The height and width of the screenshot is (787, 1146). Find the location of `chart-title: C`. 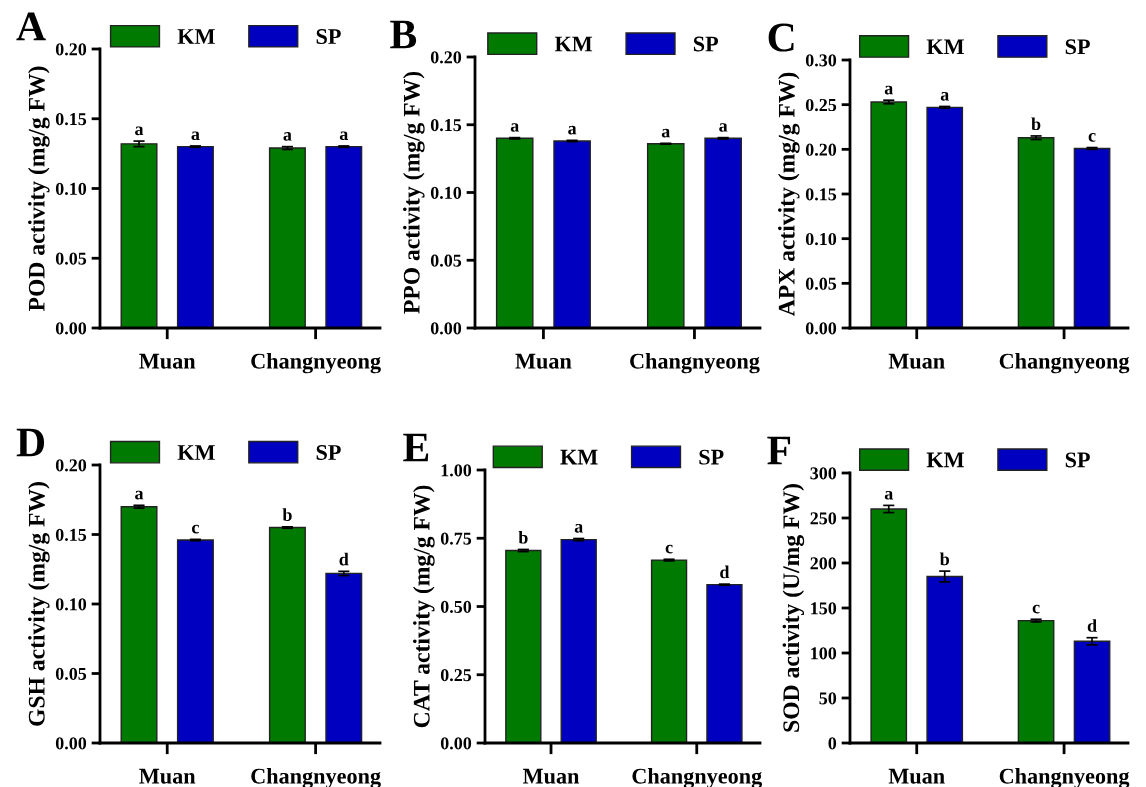

chart-title: C is located at coordinates (781, 37).